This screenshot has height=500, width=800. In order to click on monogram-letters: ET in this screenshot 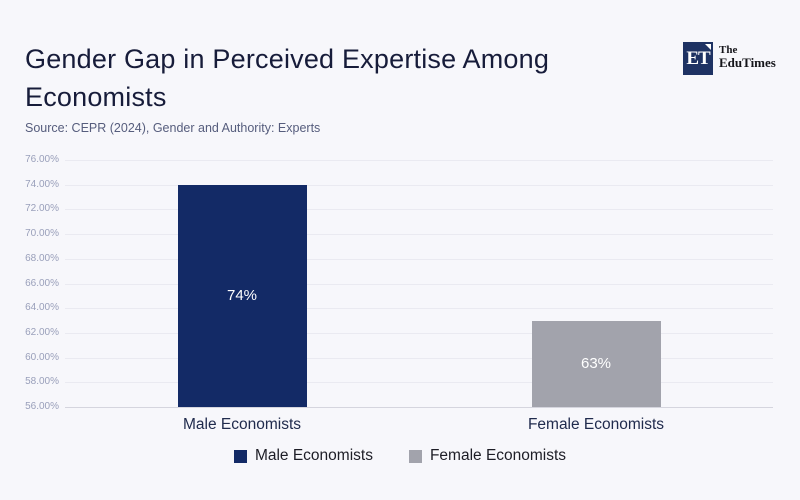, I will do `click(698, 58)`.